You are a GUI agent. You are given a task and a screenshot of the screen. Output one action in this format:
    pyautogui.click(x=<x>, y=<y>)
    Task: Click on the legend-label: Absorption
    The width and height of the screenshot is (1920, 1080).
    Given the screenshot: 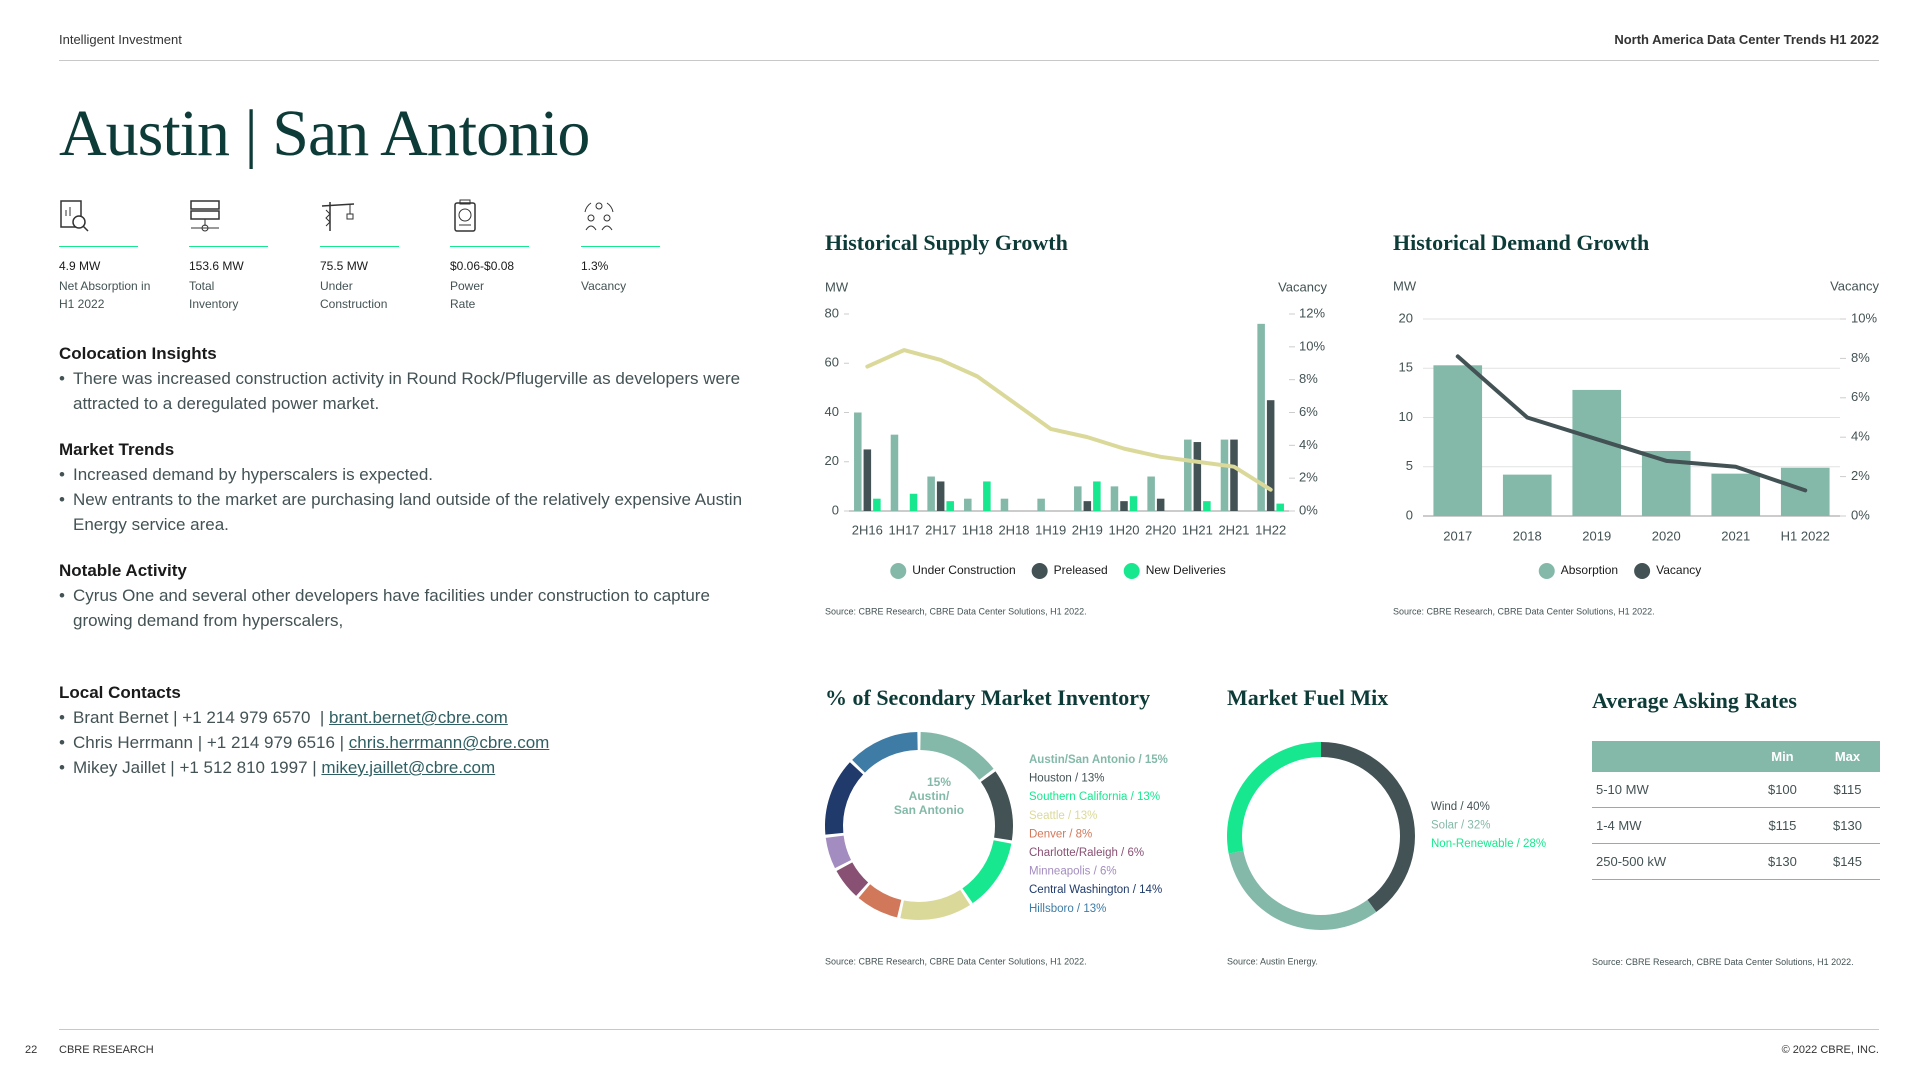 What is the action you would take?
    pyautogui.click(x=1589, y=570)
    